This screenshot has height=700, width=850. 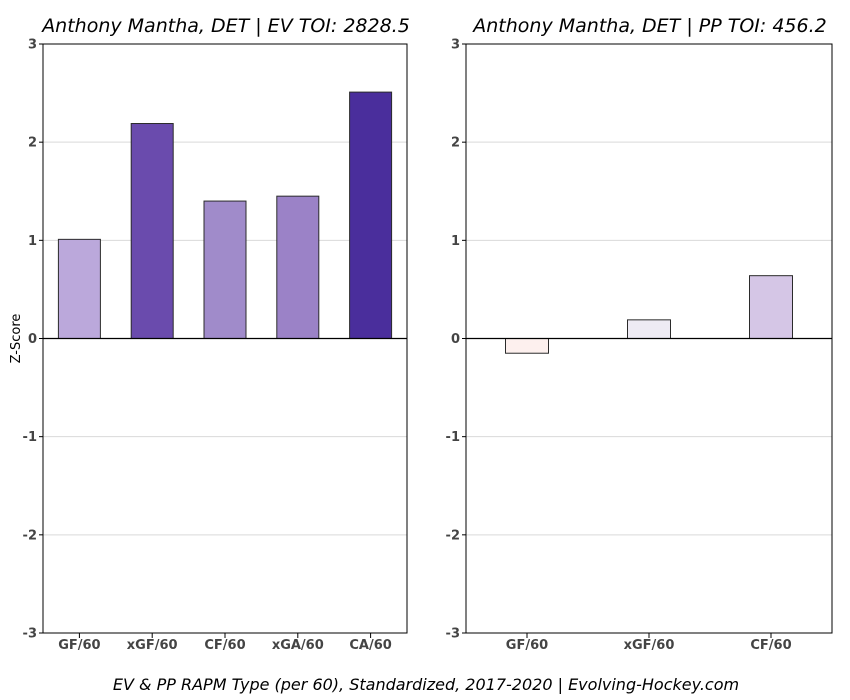 I want to click on pp-y-tick-label: 2, so click(x=455, y=143).